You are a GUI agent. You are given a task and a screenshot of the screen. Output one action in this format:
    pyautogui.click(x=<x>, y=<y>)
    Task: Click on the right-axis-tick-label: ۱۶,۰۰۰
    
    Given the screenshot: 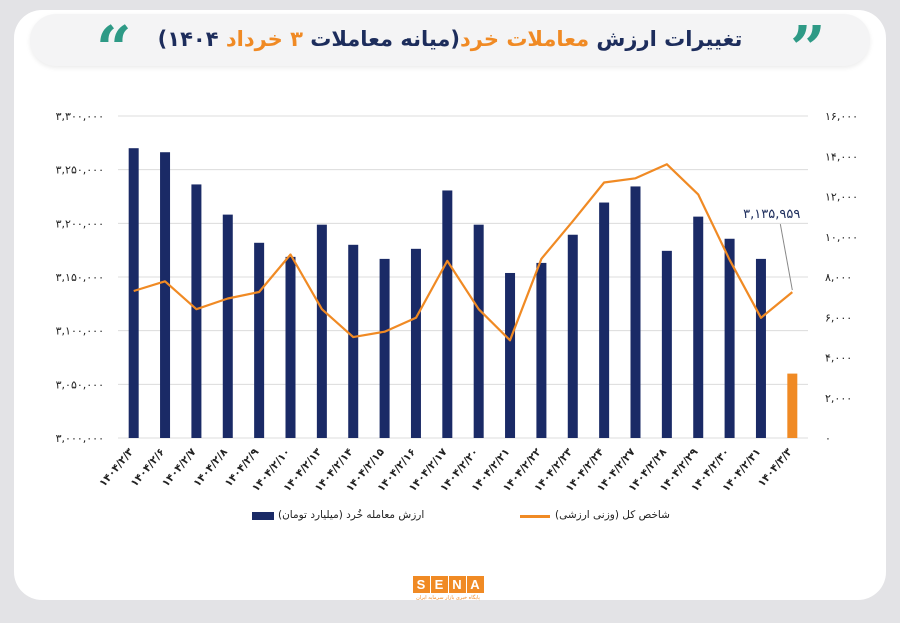 What is the action you would take?
    pyautogui.click(x=841, y=116)
    